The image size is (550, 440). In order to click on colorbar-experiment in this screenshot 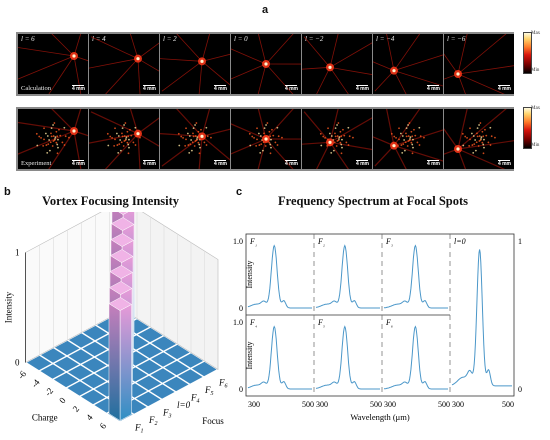, I will do `click(527, 128)`.